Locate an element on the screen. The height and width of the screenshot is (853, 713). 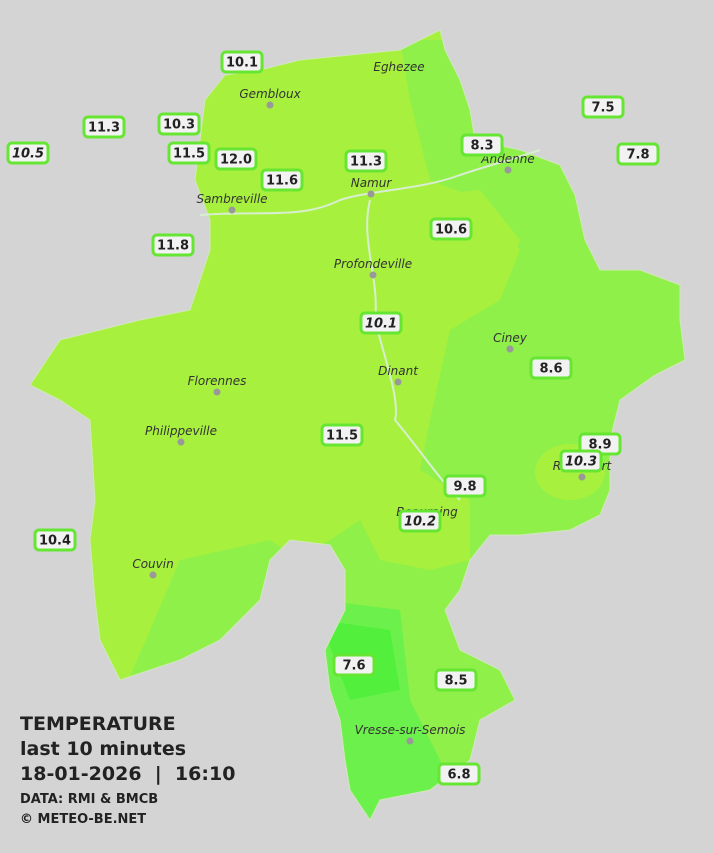
station-value: 8.6 is located at coordinates (550, 369).